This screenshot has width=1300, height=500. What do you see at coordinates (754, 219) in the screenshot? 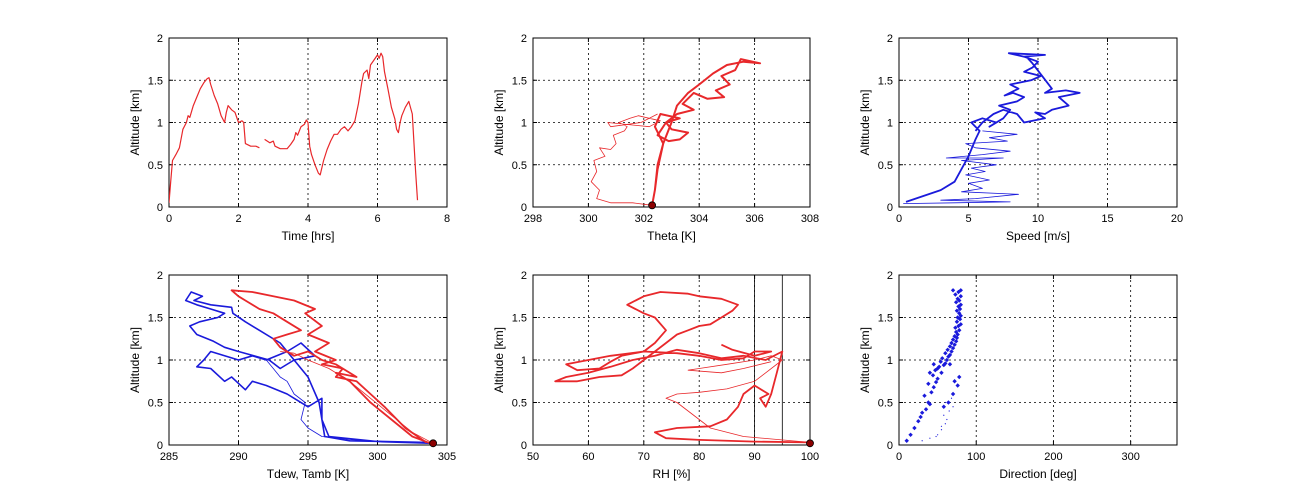
I see `x-tick-label: 306` at bounding box center [754, 219].